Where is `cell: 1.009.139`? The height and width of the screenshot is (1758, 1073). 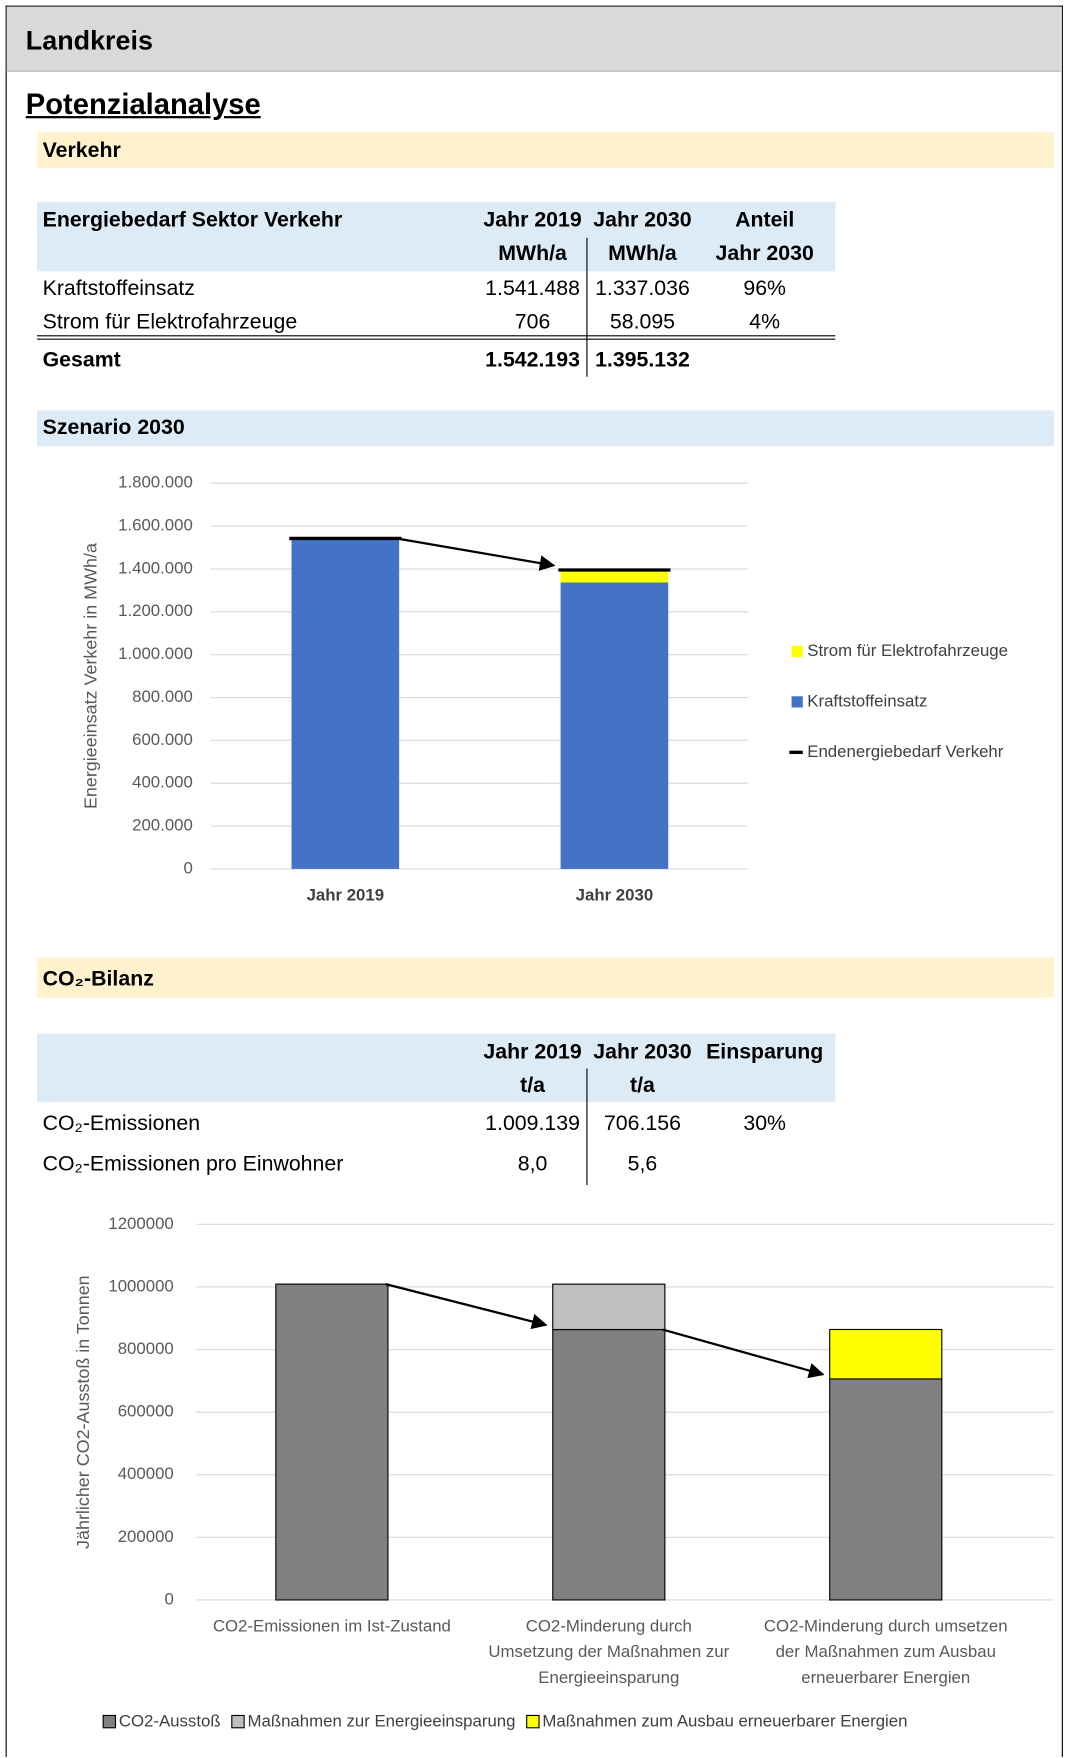
cell: 1.009.139 is located at coordinates (532, 1124).